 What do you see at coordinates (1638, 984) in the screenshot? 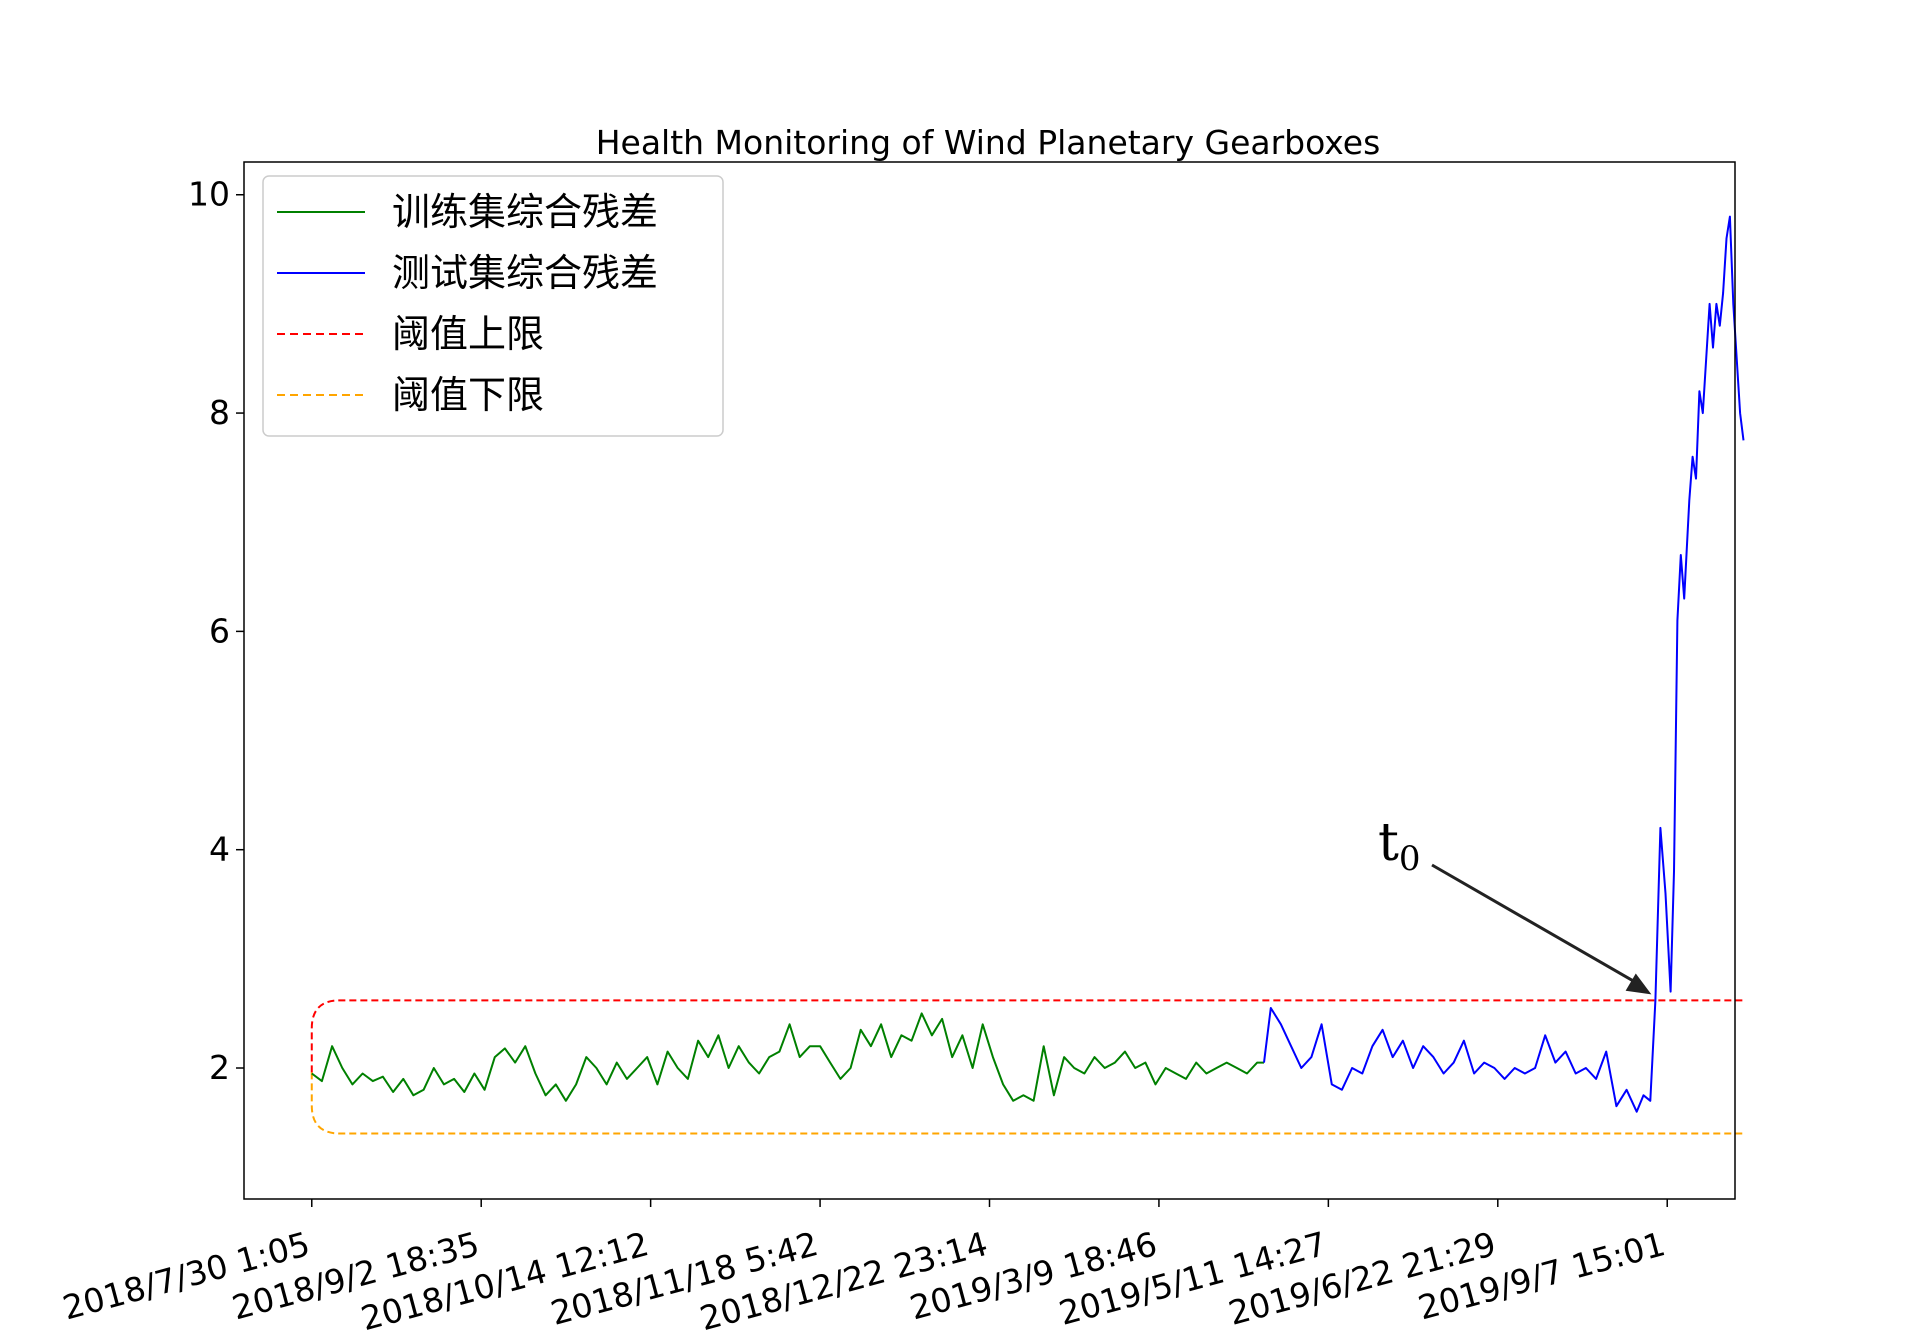
I see `annotation-arrow-head` at bounding box center [1638, 984].